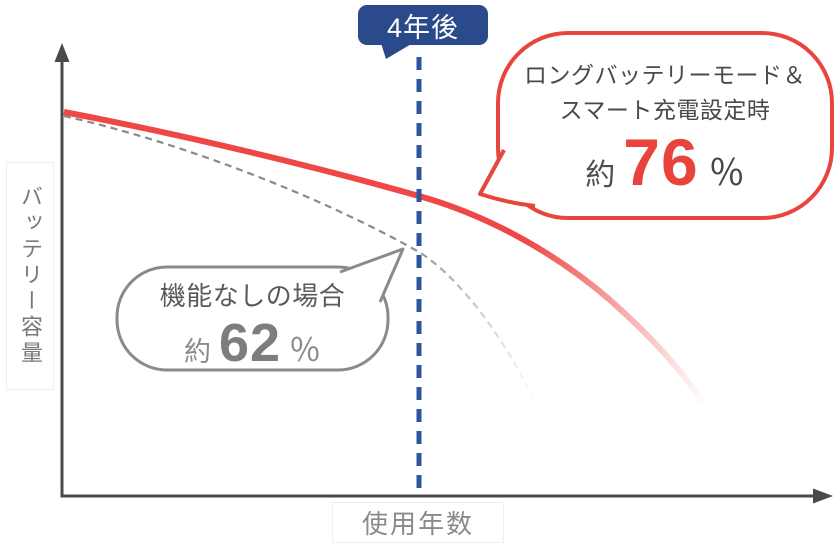  I want to click on x-axis-arrow-icon, so click(823, 496).